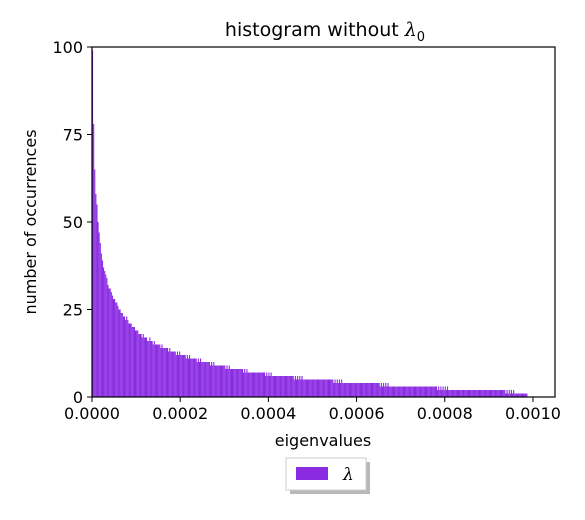 Image resolution: width=585 pixels, height=520 pixels. What do you see at coordinates (348, 475) in the screenshot?
I see `legend-label-lambda: λ` at bounding box center [348, 475].